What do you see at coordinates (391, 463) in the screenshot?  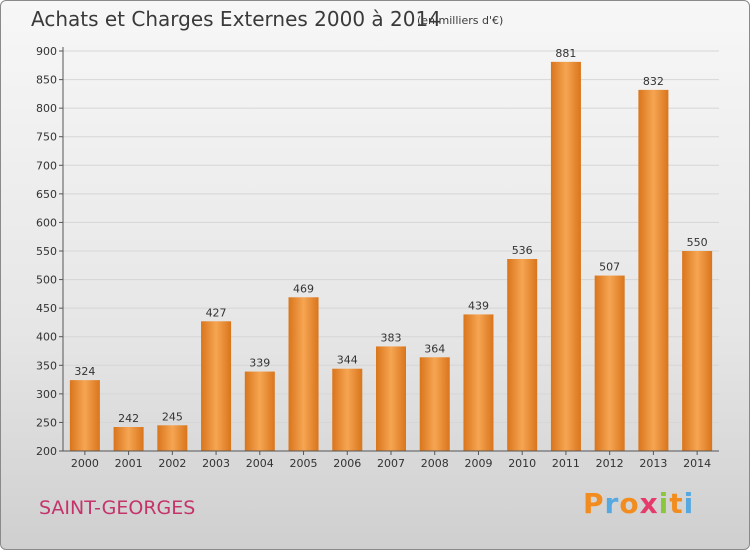 I see `x-tick-label: 2007` at bounding box center [391, 463].